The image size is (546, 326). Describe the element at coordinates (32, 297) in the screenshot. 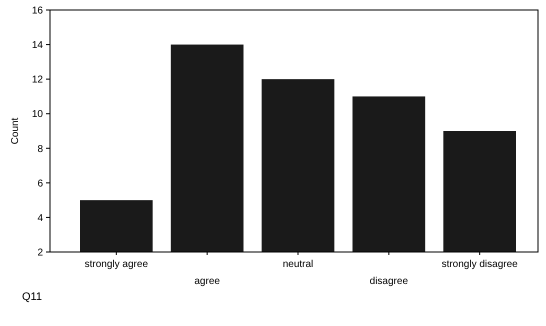

I see `x-axis-title: Q11` at that location.